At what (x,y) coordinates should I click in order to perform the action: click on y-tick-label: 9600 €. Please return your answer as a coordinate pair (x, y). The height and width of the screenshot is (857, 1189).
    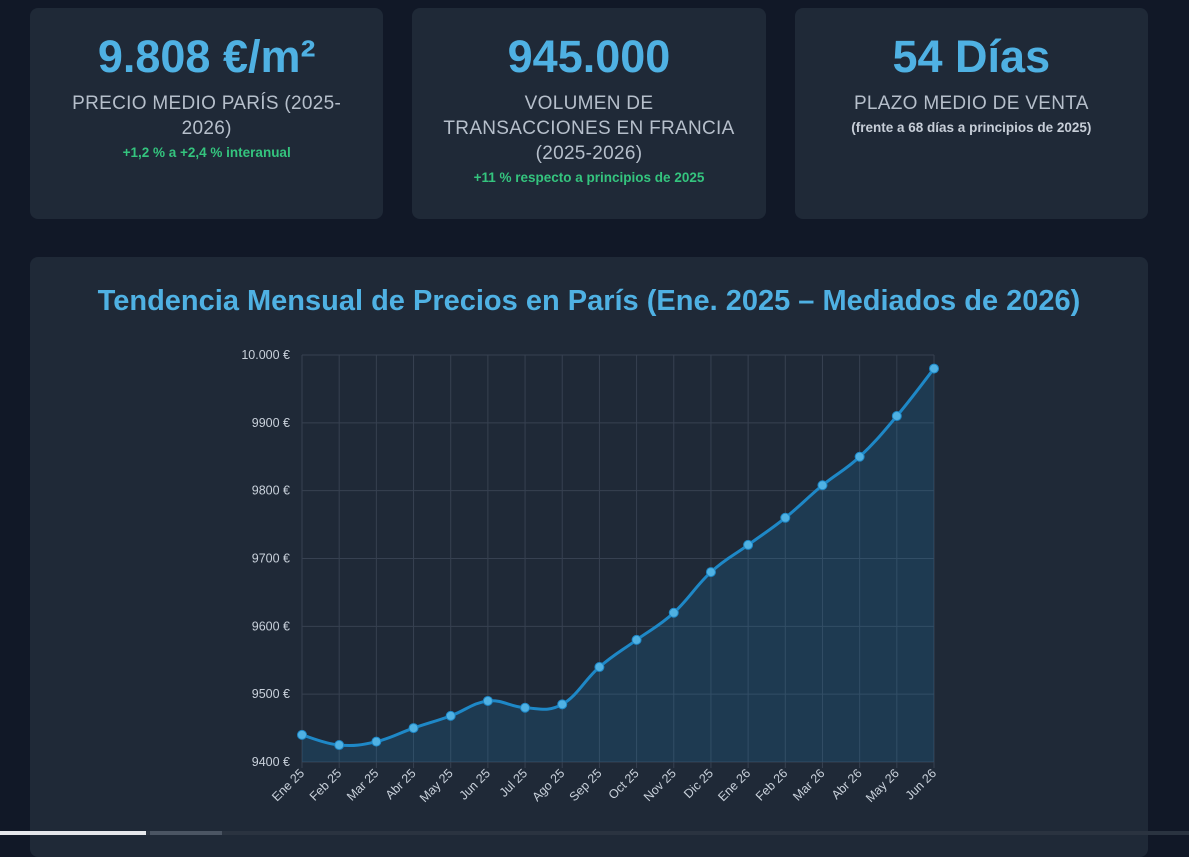
    Looking at the image, I should click on (271, 626).